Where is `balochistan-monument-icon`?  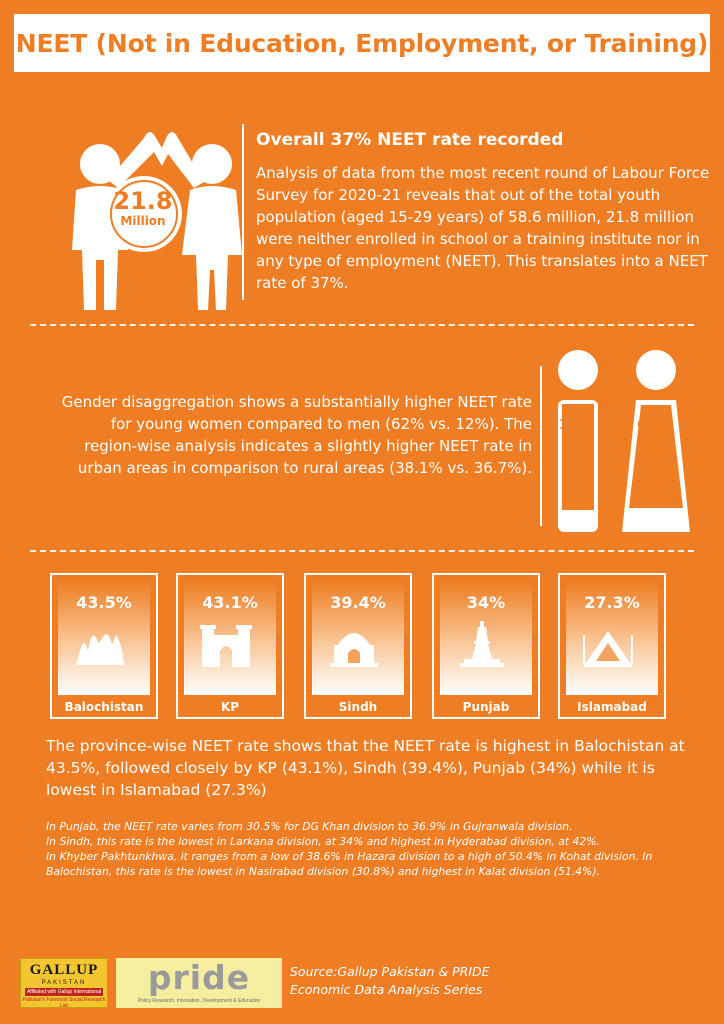
balochistan-monument-icon is located at coordinates (100, 649).